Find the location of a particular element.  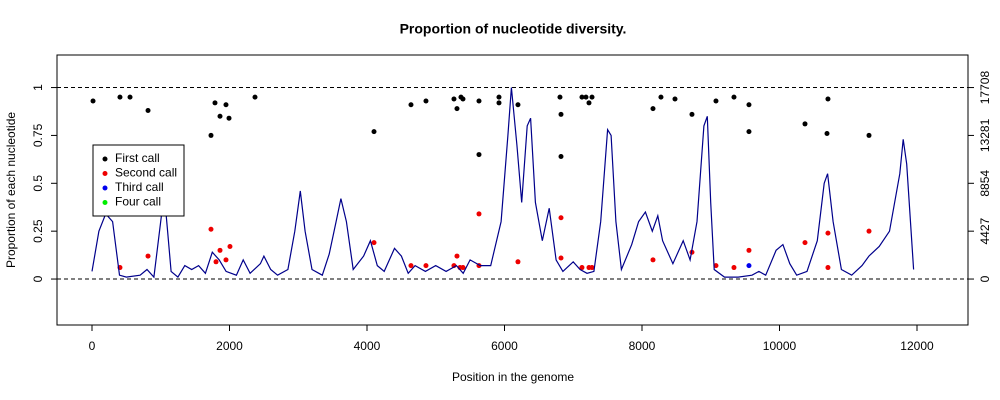

x-tick-label: 2000 is located at coordinates (229, 346).